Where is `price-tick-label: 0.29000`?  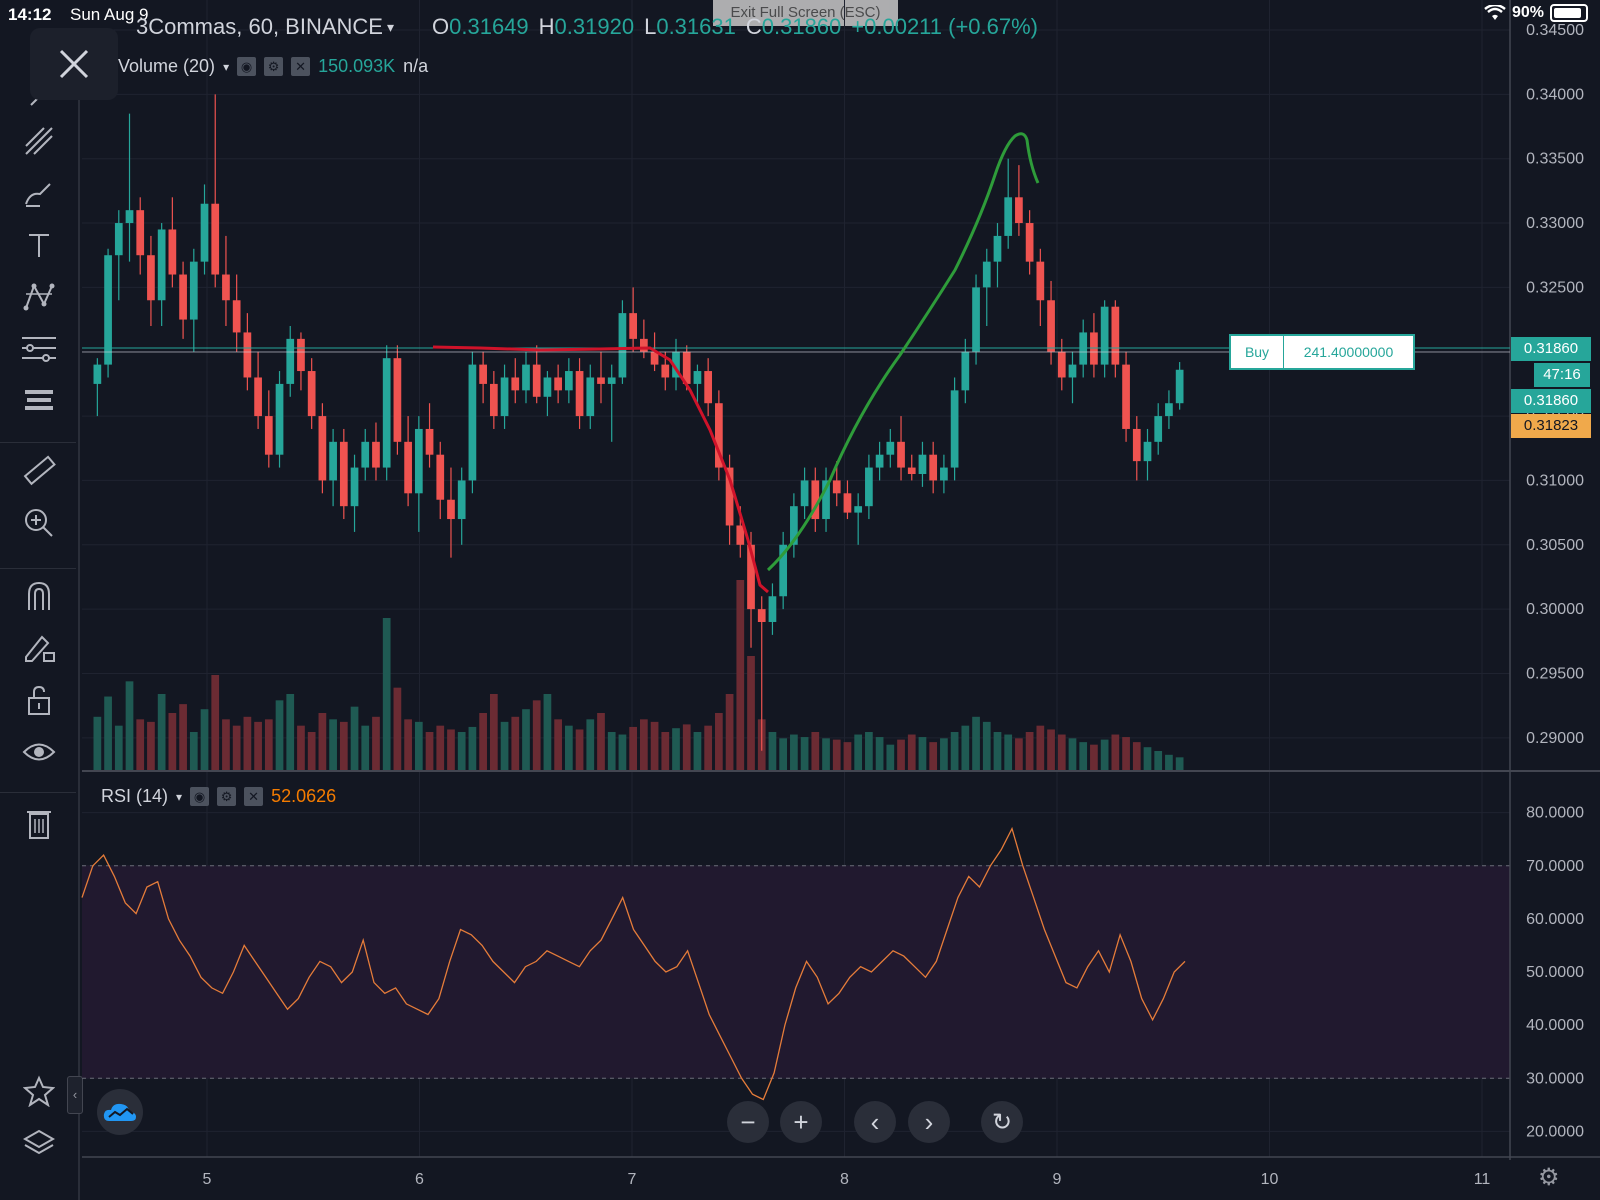
price-tick-label: 0.29000 is located at coordinates (1555, 738).